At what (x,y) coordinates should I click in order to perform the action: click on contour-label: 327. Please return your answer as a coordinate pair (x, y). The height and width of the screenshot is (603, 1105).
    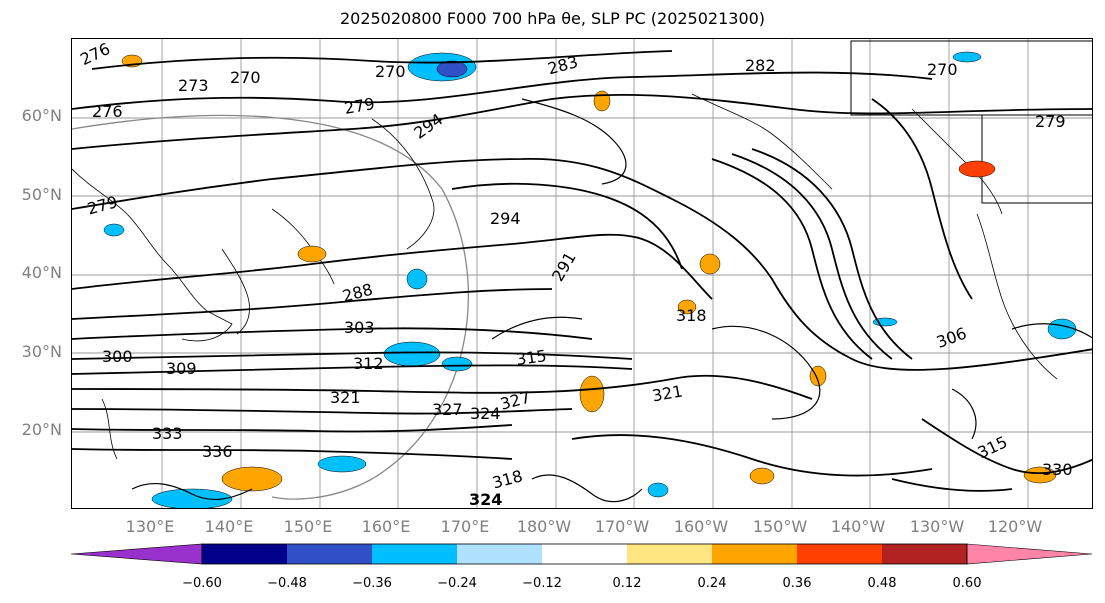
    Looking at the image, I should click on (447, 409).